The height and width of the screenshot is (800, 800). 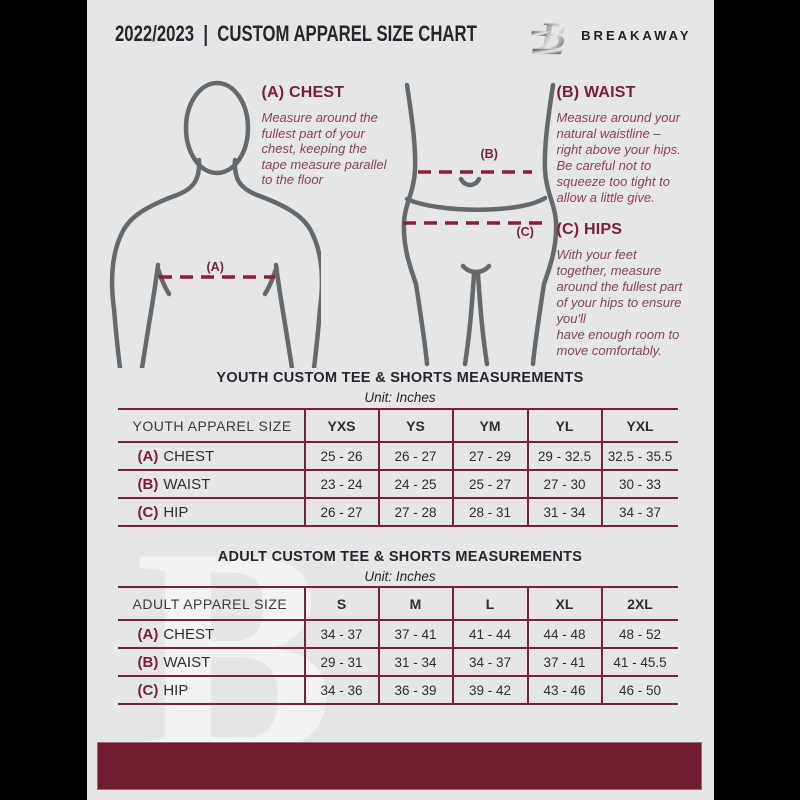 What do you see at coordinates (608, 133) in the screenshot?
I see `waist-line: natural waistline –` at bounding box center [608, 133].